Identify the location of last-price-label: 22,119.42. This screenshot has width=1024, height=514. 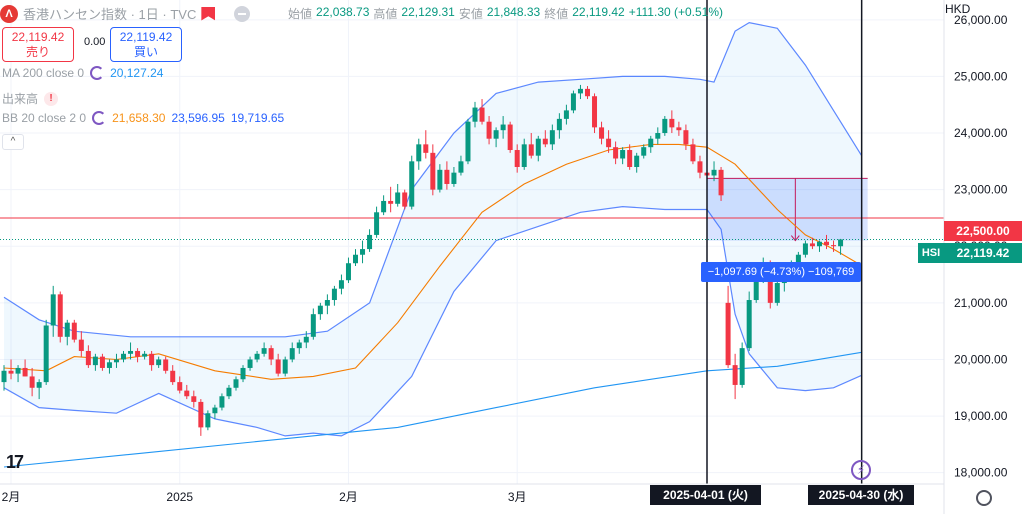
(983, 253).